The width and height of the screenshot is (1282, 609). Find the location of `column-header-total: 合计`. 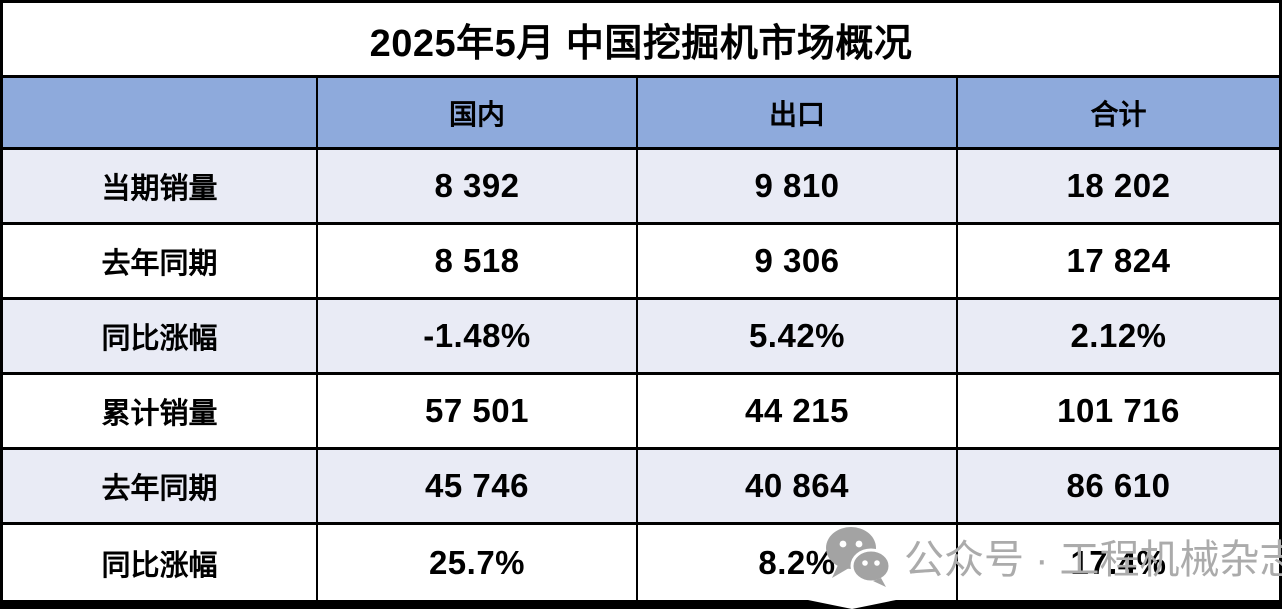

column-header-total: 合计 is located at coordinates (1118, 114).